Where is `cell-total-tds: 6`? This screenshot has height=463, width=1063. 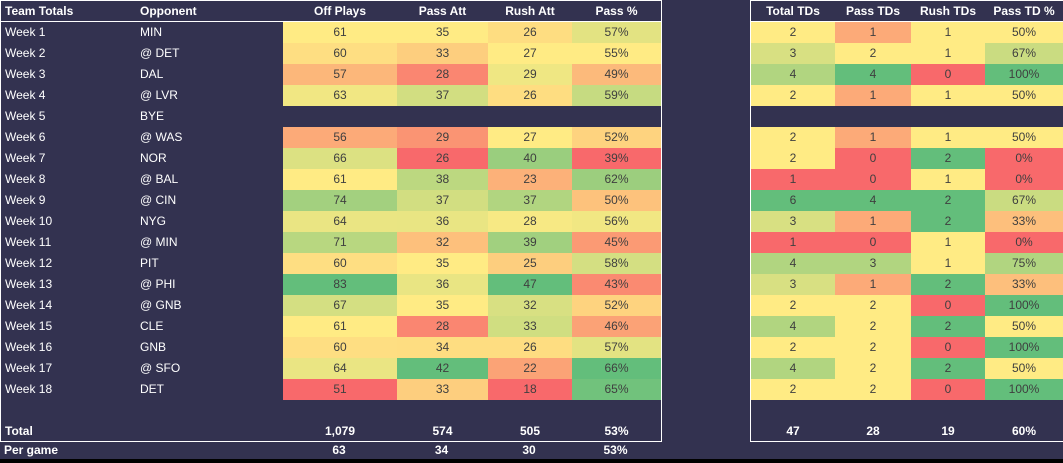
cell-total-tds: 6 is located at coordinates (793, 200).